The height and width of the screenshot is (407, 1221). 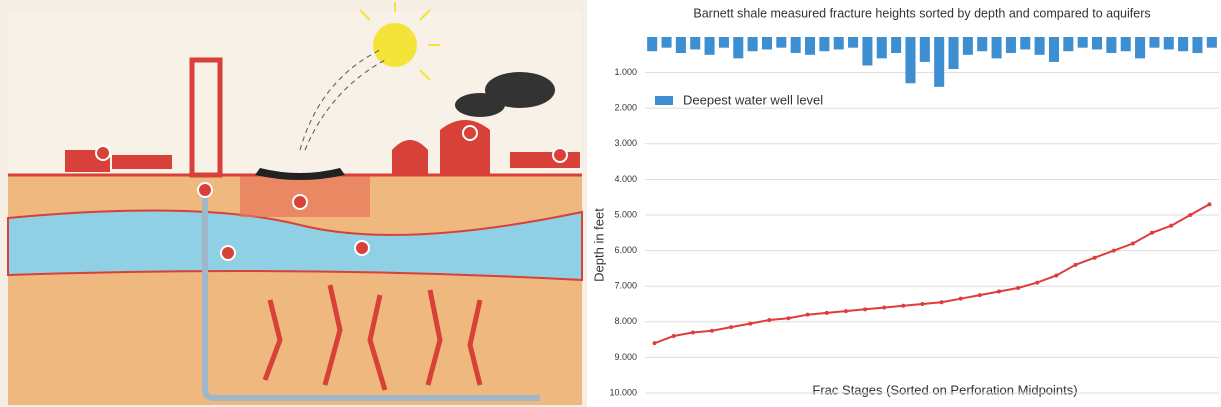 What do you see at coordinates (664, 100) in the screenshot?
I see `legend-swatch` at bounding box center [664, 100].